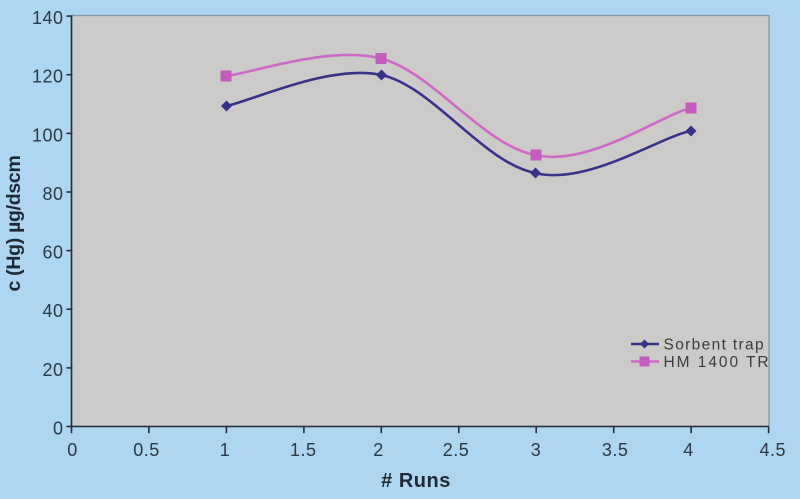 This screenshot has width=800, height=499. Describe the element at coordinates (48, 77) in the screenshot. I see `svg-text: 120` at that location.